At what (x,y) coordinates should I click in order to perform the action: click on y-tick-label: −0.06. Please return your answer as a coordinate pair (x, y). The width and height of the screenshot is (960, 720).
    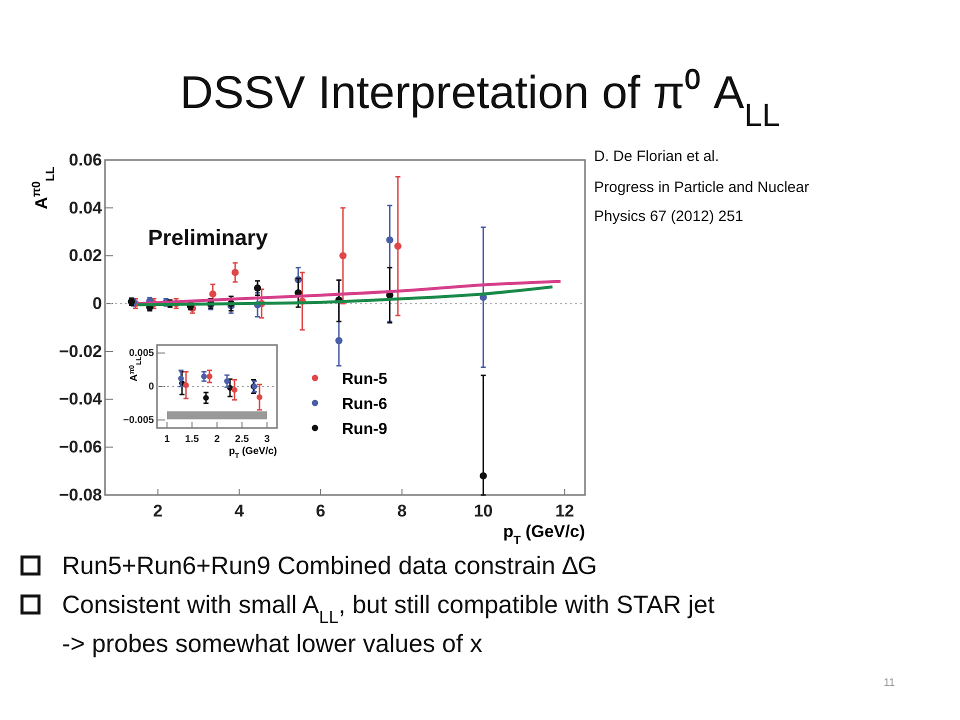
    Looking at the image, I should click on (80, 447).